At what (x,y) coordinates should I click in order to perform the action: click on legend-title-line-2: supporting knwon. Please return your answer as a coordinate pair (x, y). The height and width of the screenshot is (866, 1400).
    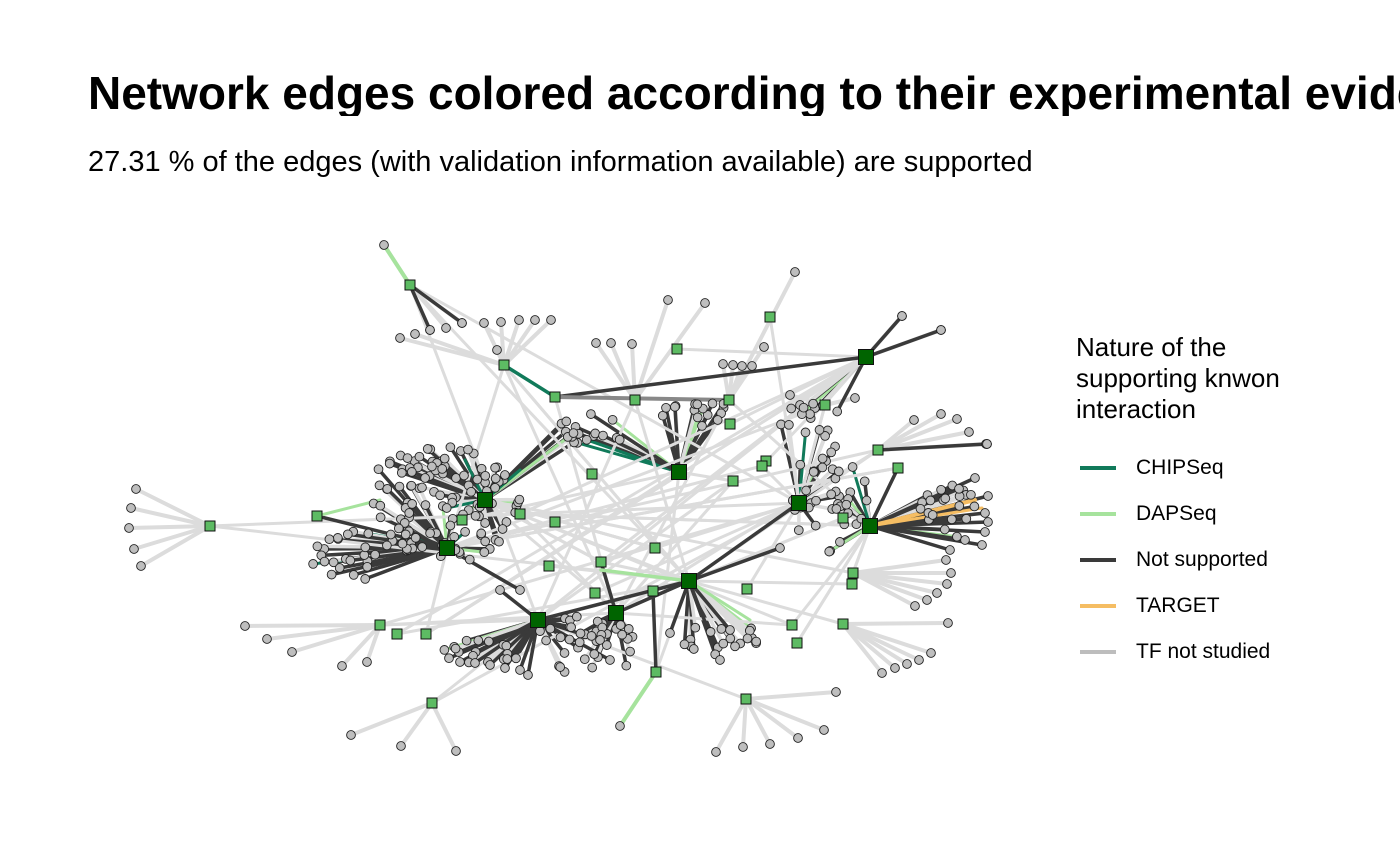
    Looking at the image, I should click on (1178, 378).